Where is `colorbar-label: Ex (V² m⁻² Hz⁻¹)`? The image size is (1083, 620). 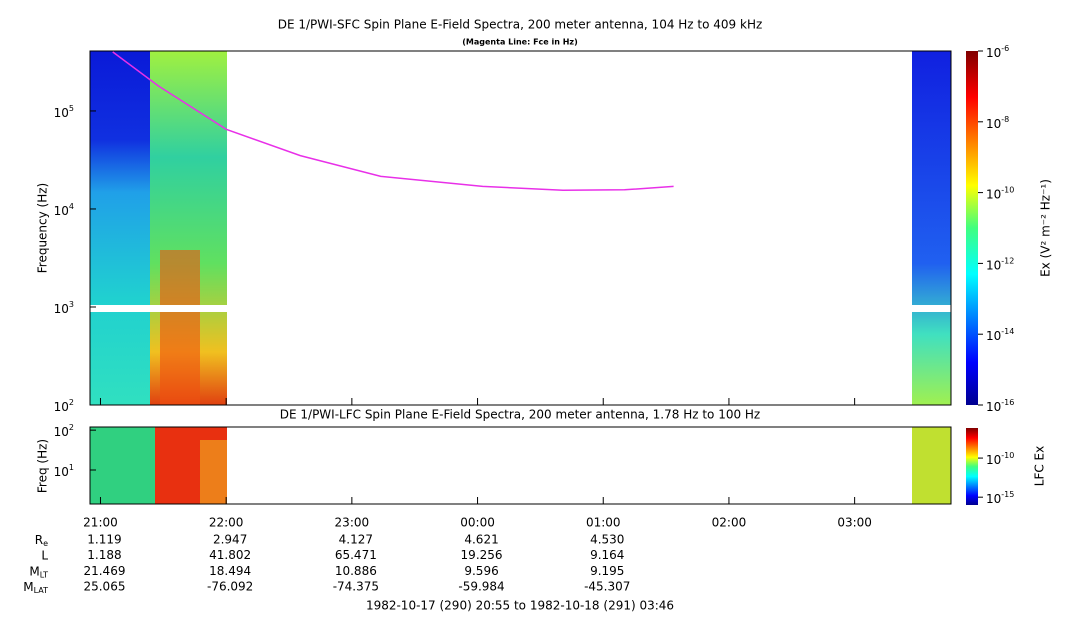 colorbar-label: Ex (V² m⁻² Hz⁻¹) is located at coordinates (1046, 228).